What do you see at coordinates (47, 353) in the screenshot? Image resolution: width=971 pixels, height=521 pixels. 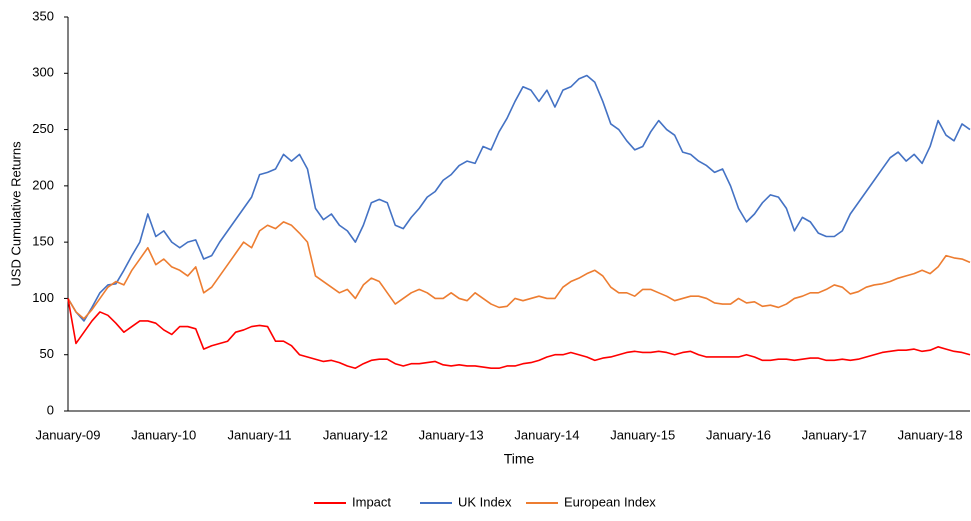 I see `y-tick-label: 50` at bounding box center [47, 353].